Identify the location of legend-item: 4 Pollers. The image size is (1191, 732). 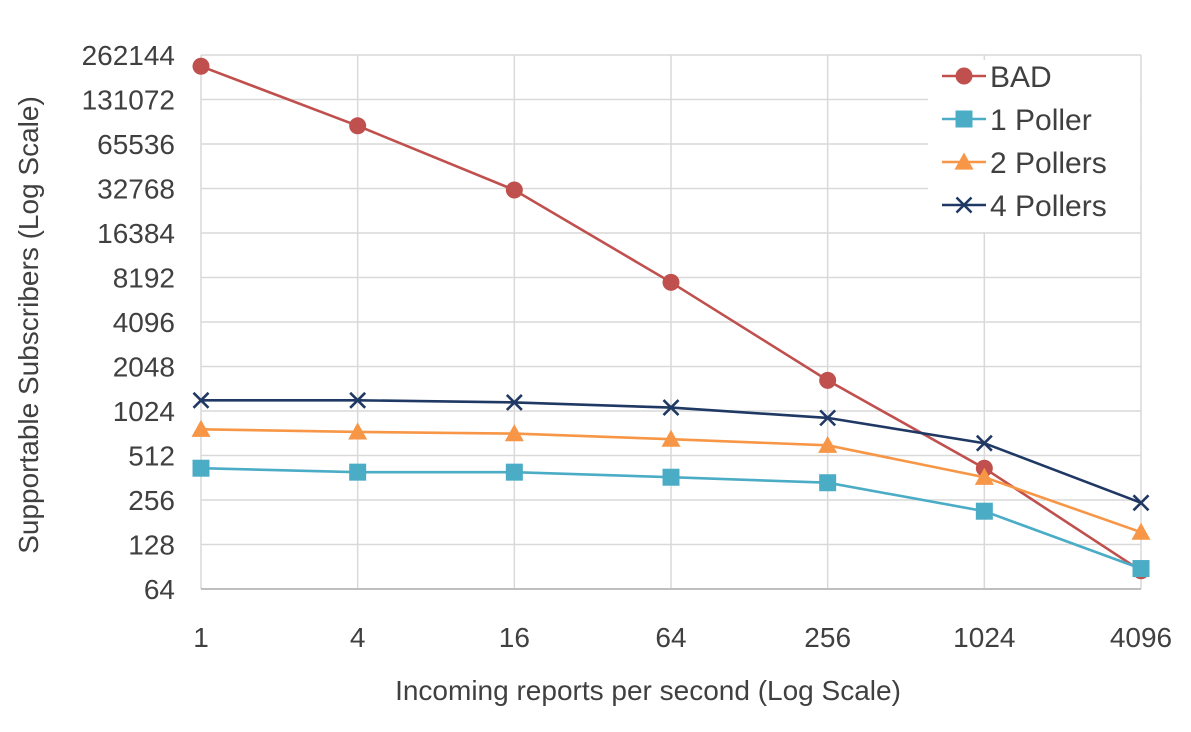
(1024, 206).